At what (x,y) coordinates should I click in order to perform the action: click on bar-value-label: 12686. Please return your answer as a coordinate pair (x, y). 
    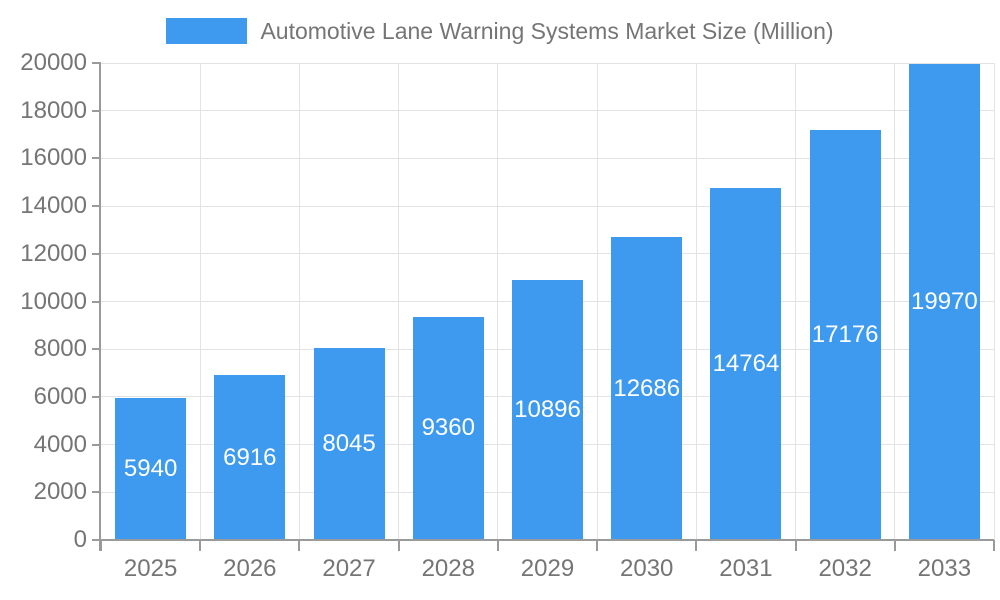
    Looking at the image, I should click on (647, 388).